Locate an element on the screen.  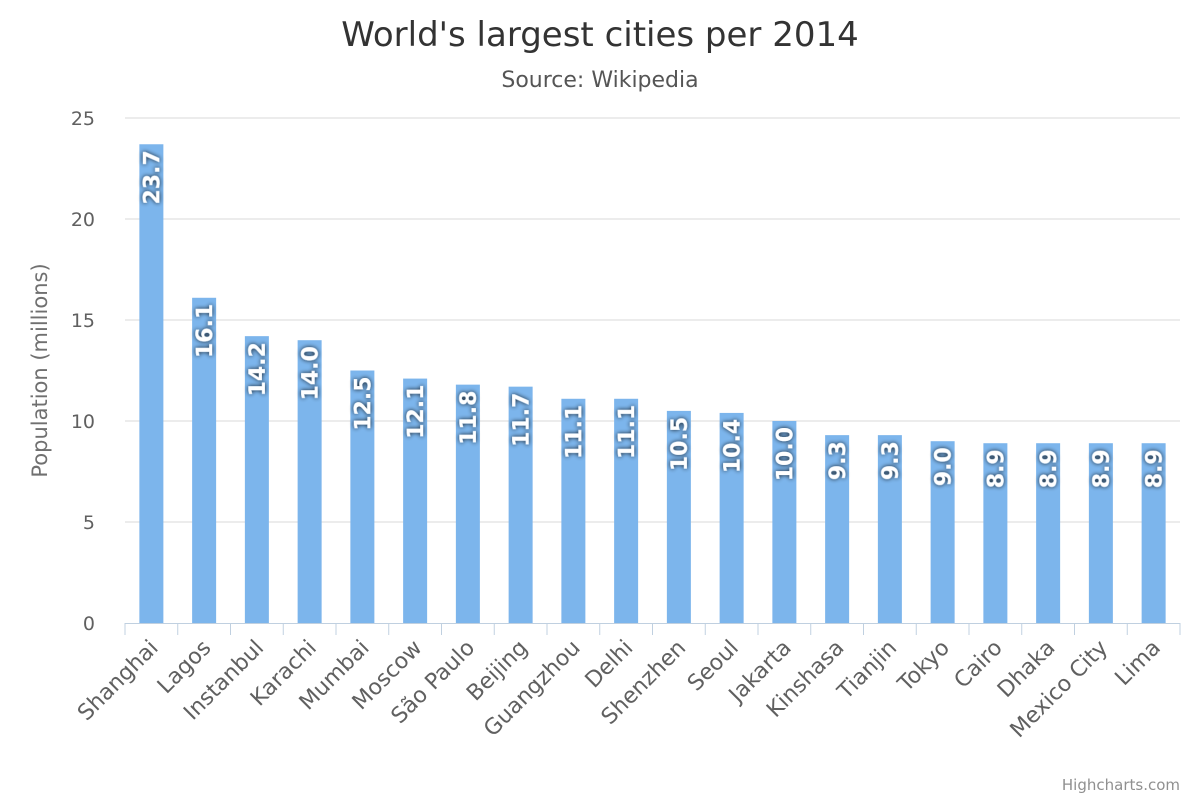
x-tick-label: Lima is located at coordinates (1138, 663).